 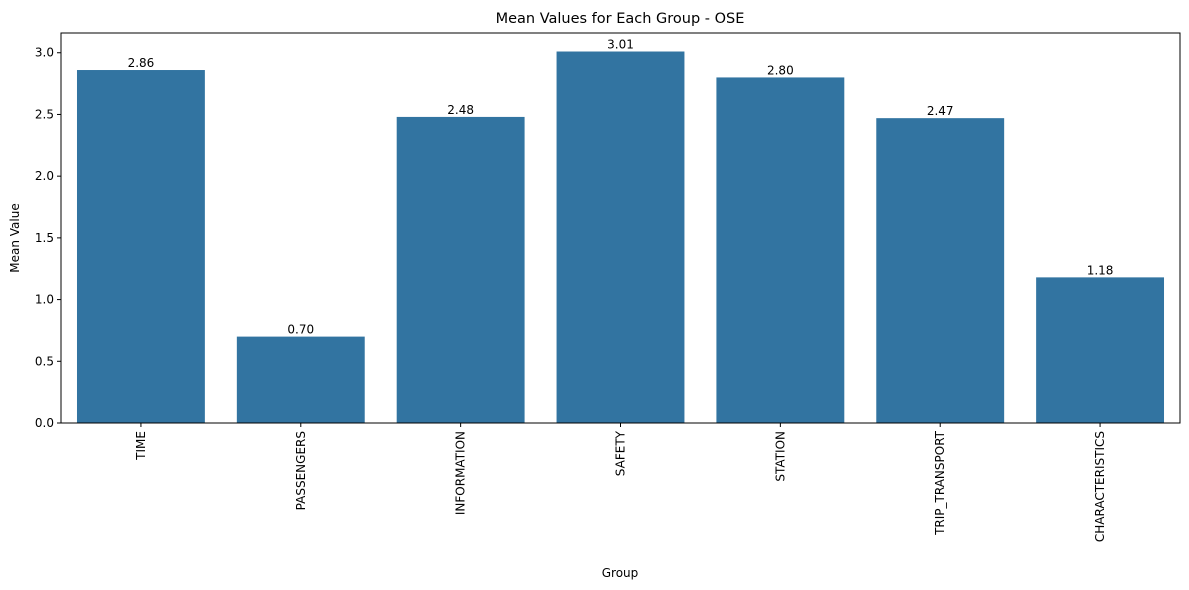 I want to click on x-tick-label: PASSENGERS, so click(x=301, y=470).